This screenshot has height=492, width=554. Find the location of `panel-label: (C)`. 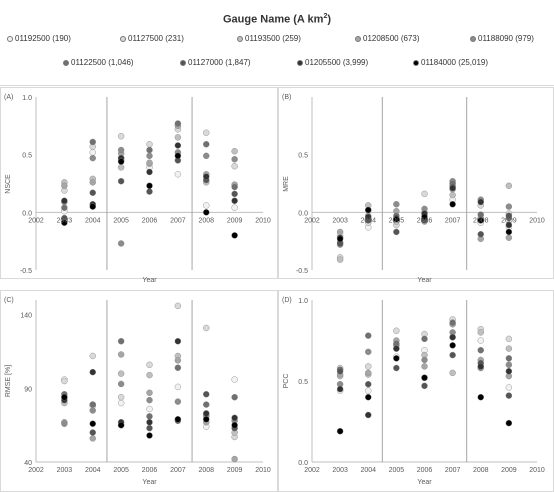

panel-label: (C) is located at coordinates (9, 300).